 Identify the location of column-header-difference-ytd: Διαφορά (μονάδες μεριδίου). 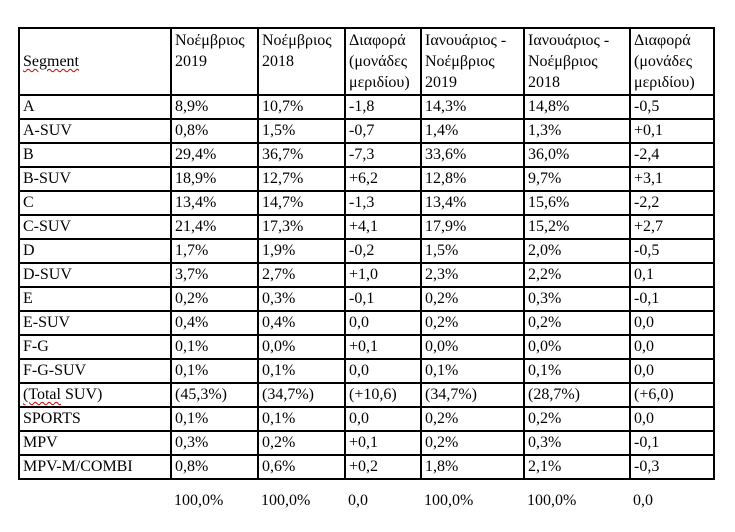
(672, 61).